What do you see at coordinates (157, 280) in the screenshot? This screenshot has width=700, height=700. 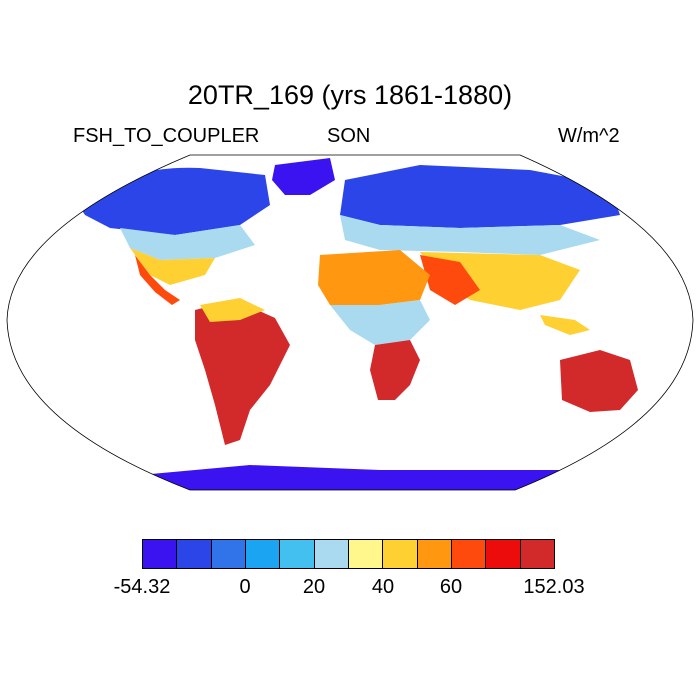 I see `mexico` at bounding box center [157, 280].